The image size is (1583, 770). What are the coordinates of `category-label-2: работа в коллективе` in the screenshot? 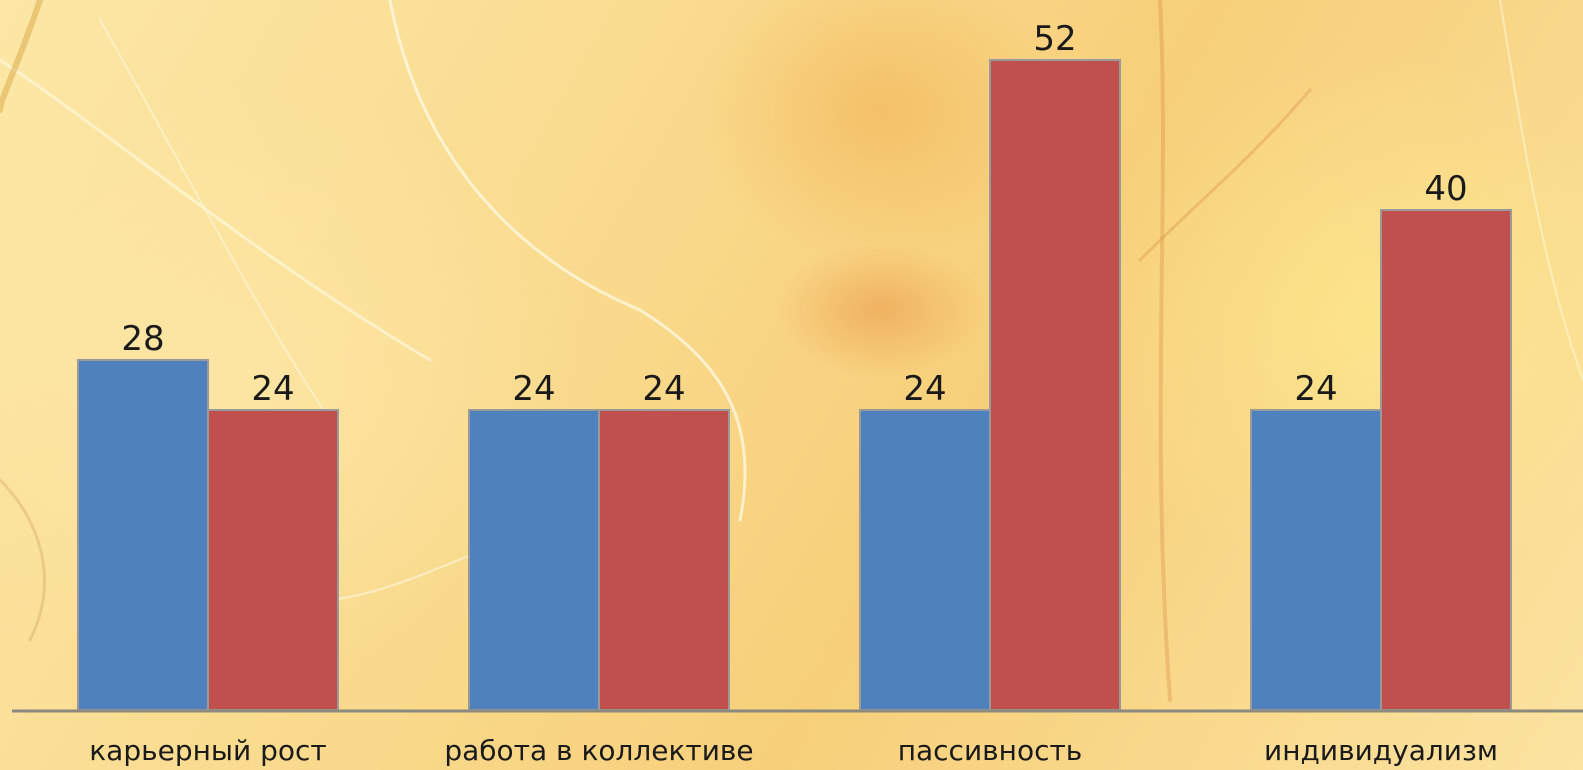 It's located at (598, 750).